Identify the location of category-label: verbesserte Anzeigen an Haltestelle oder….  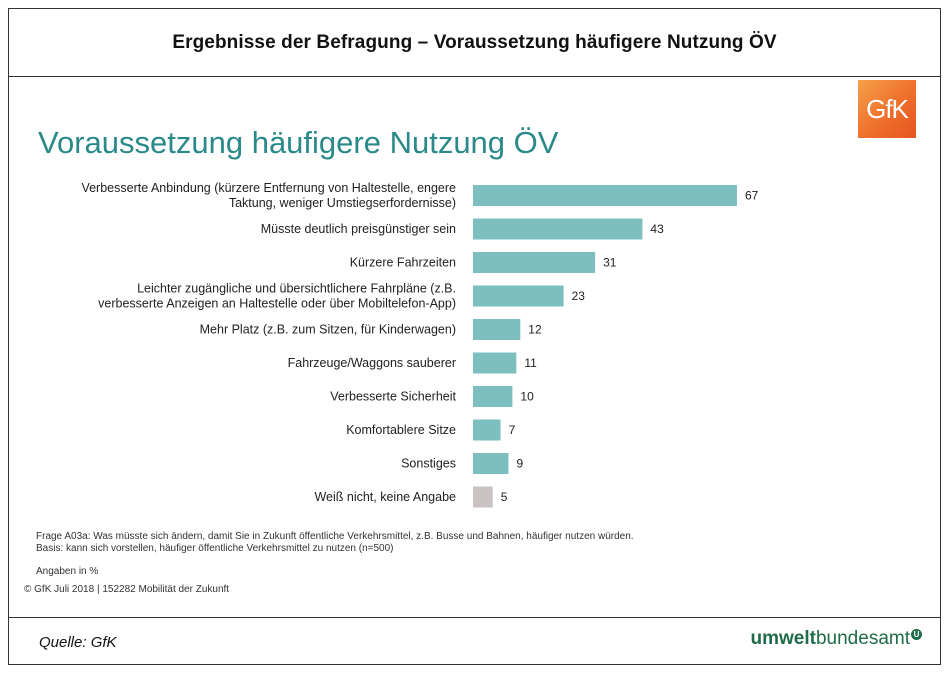
(277, 304).